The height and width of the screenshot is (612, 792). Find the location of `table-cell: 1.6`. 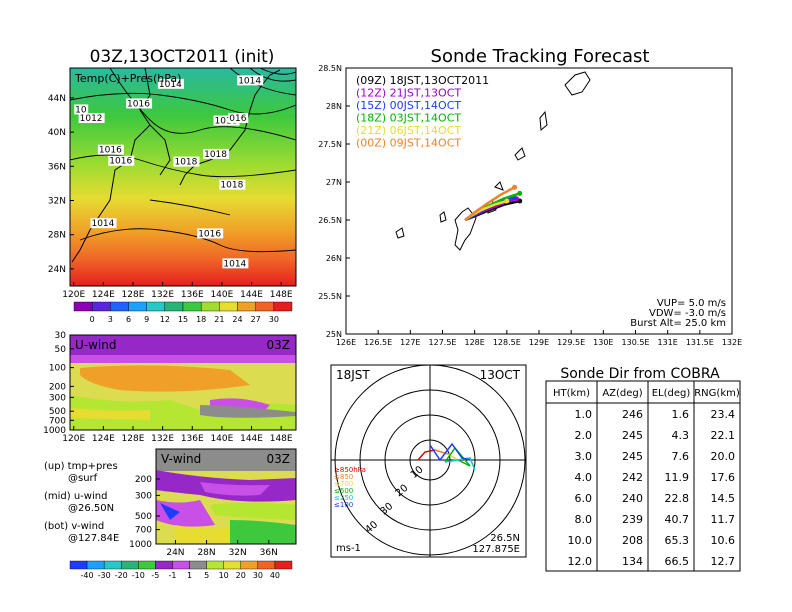

table-cell: 1.6 is located at coordinates (681, 414).